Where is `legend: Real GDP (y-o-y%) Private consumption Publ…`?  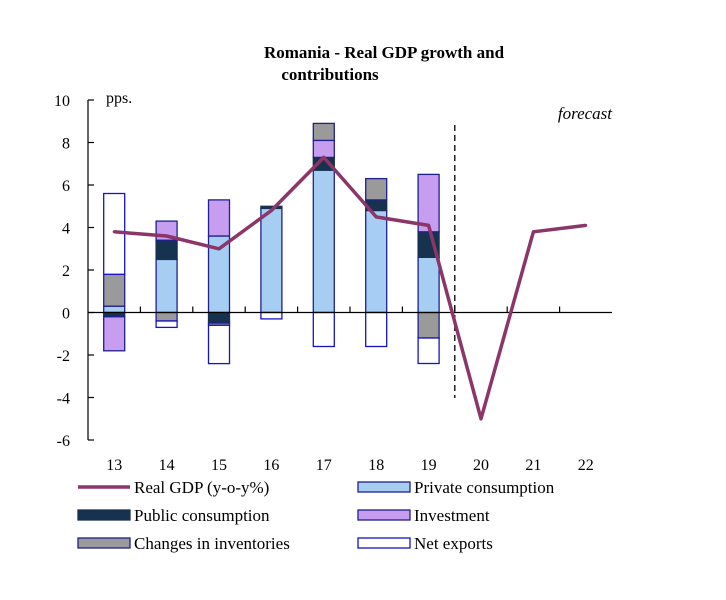 legend: Real GDP (y-o-y%) Private consumption Publ… is located at coordinates (316, 515).